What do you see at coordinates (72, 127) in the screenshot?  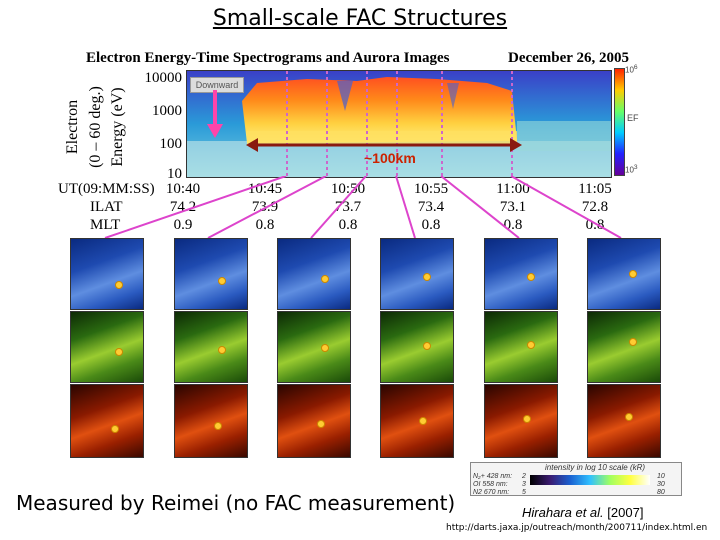 I see `y-axis-label-outer: Electron` at bounding box center [72, 127].